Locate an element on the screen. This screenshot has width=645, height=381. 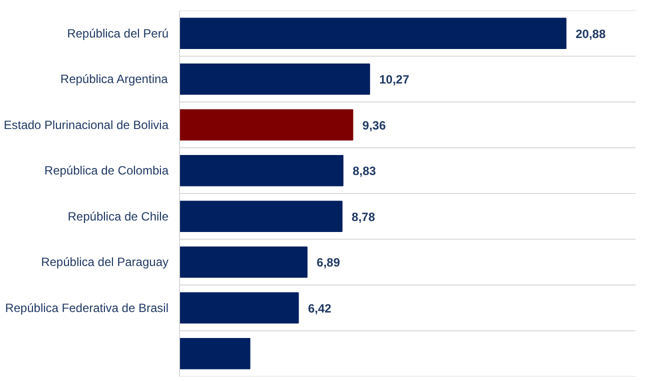
y-tick-label: República del Perú is located at coordinates (118, 33).